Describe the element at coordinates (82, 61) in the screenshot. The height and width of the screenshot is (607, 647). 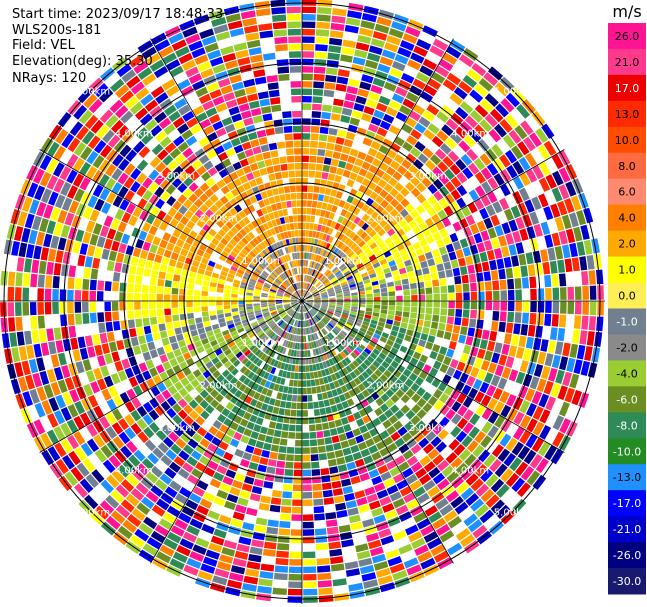
I see `elevation-label: Elevation(deg): 35.30` at that location.